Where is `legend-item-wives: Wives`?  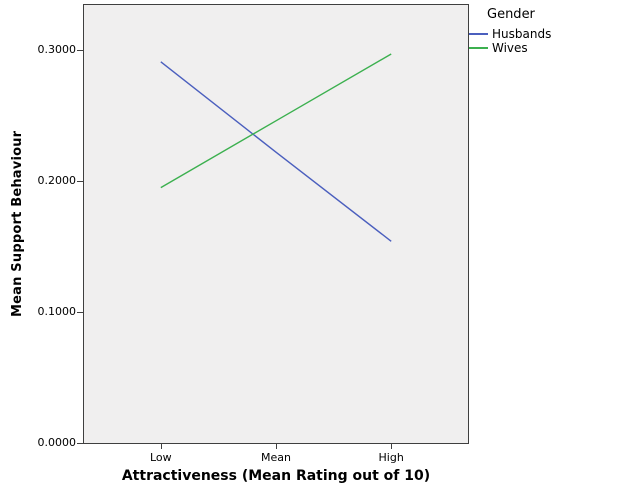
legend-item-wives: Wives is located at coordinates (544, 48).